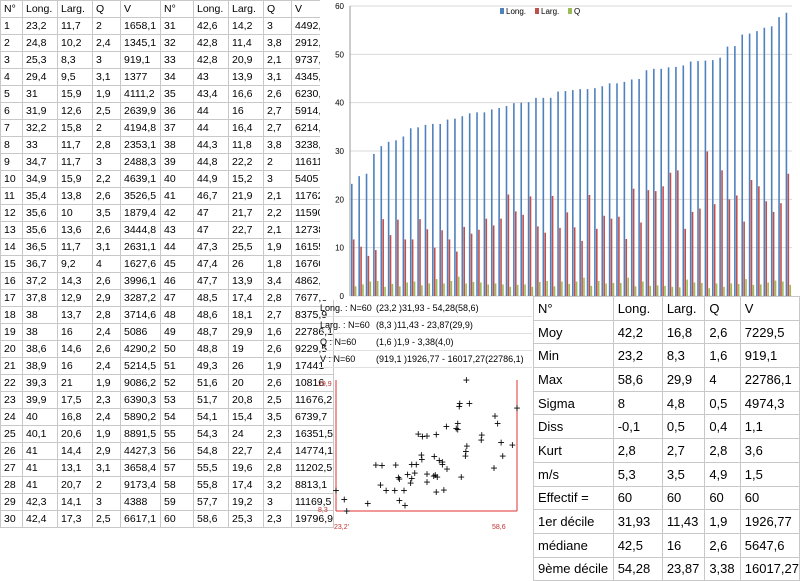  Describe the element at coordinates (339, 103) in the screenshot. I see `y-tick-label: 40` at that location.